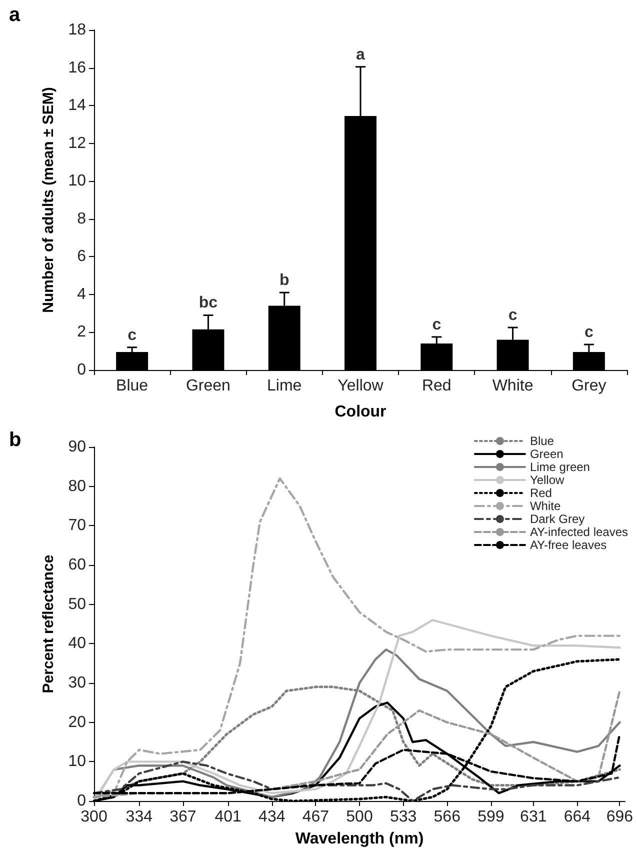 The height and width of the screenshot is (853, 637). What do you see at coordinates (513, 386) in the screenshot?
I see `x-tick-label: White` at bounding box center [513, 386].